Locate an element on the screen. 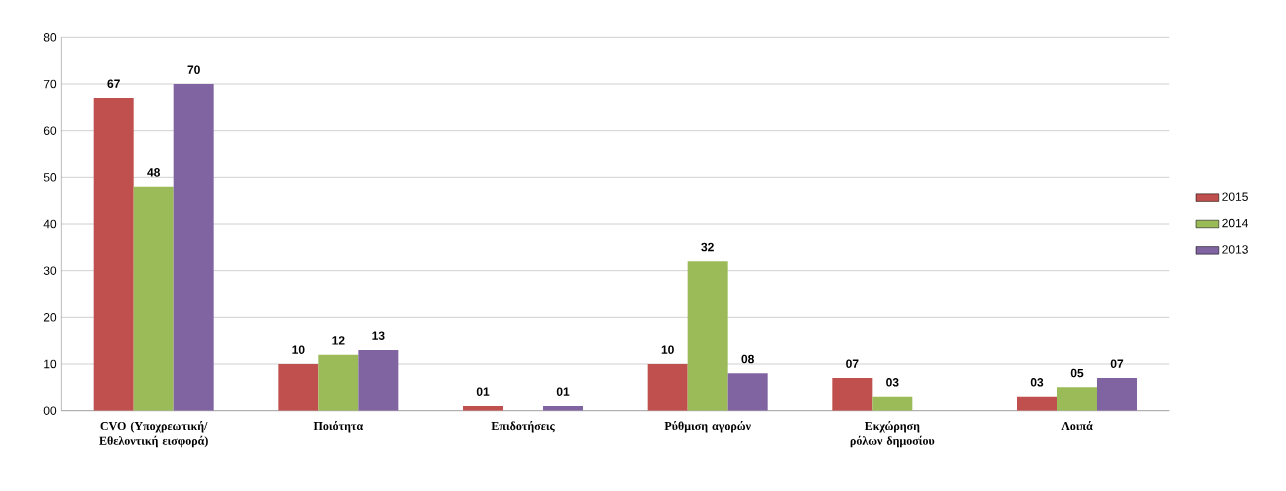 This screenshot has width=1286, height=491. x-tick-label: Ρύθμιση αγορών is located at coordinates (707, 427).